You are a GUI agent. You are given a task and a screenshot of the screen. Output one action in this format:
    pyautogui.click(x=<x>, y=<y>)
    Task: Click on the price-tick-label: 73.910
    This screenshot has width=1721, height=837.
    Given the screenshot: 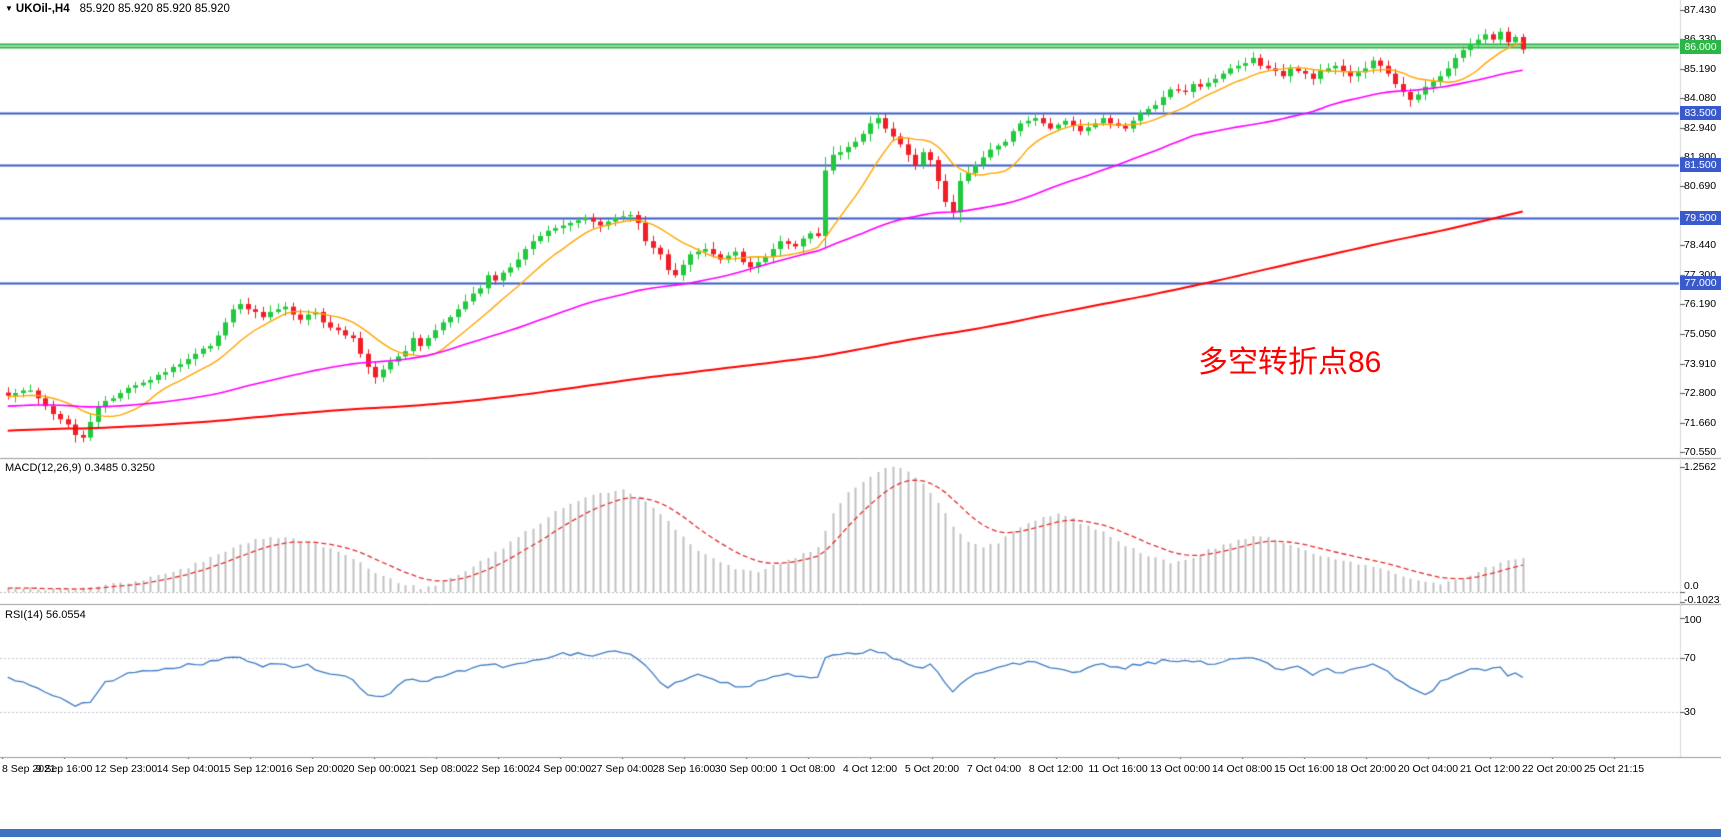 What is the action you would take?
    pyautogui.click(x=1700, y=364)
    